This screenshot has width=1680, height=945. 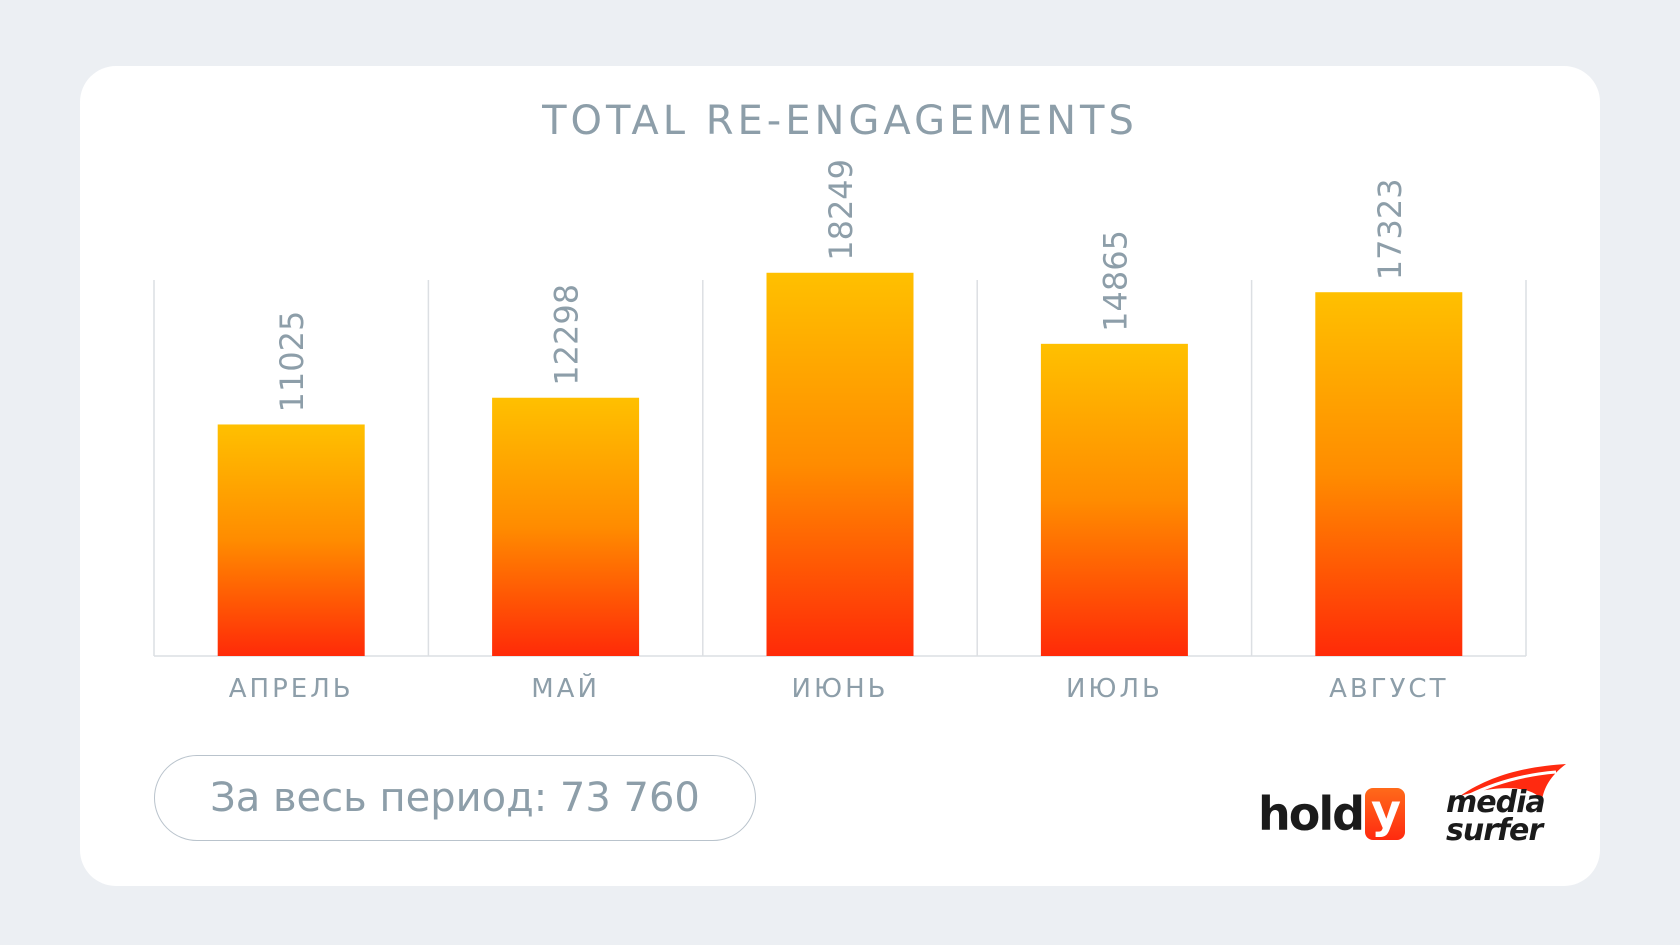 What do you see at coordinates (565, 688) in the screenshot?
I see `category-label-2: МАЙ` at bounding box center [565, 688].